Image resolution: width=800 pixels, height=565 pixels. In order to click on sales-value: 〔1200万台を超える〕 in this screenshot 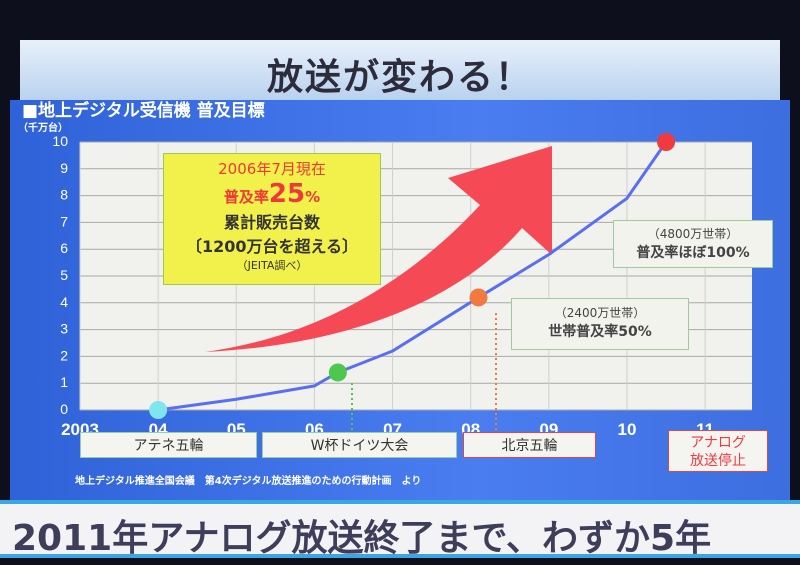, I will do `click(272, 246)`.